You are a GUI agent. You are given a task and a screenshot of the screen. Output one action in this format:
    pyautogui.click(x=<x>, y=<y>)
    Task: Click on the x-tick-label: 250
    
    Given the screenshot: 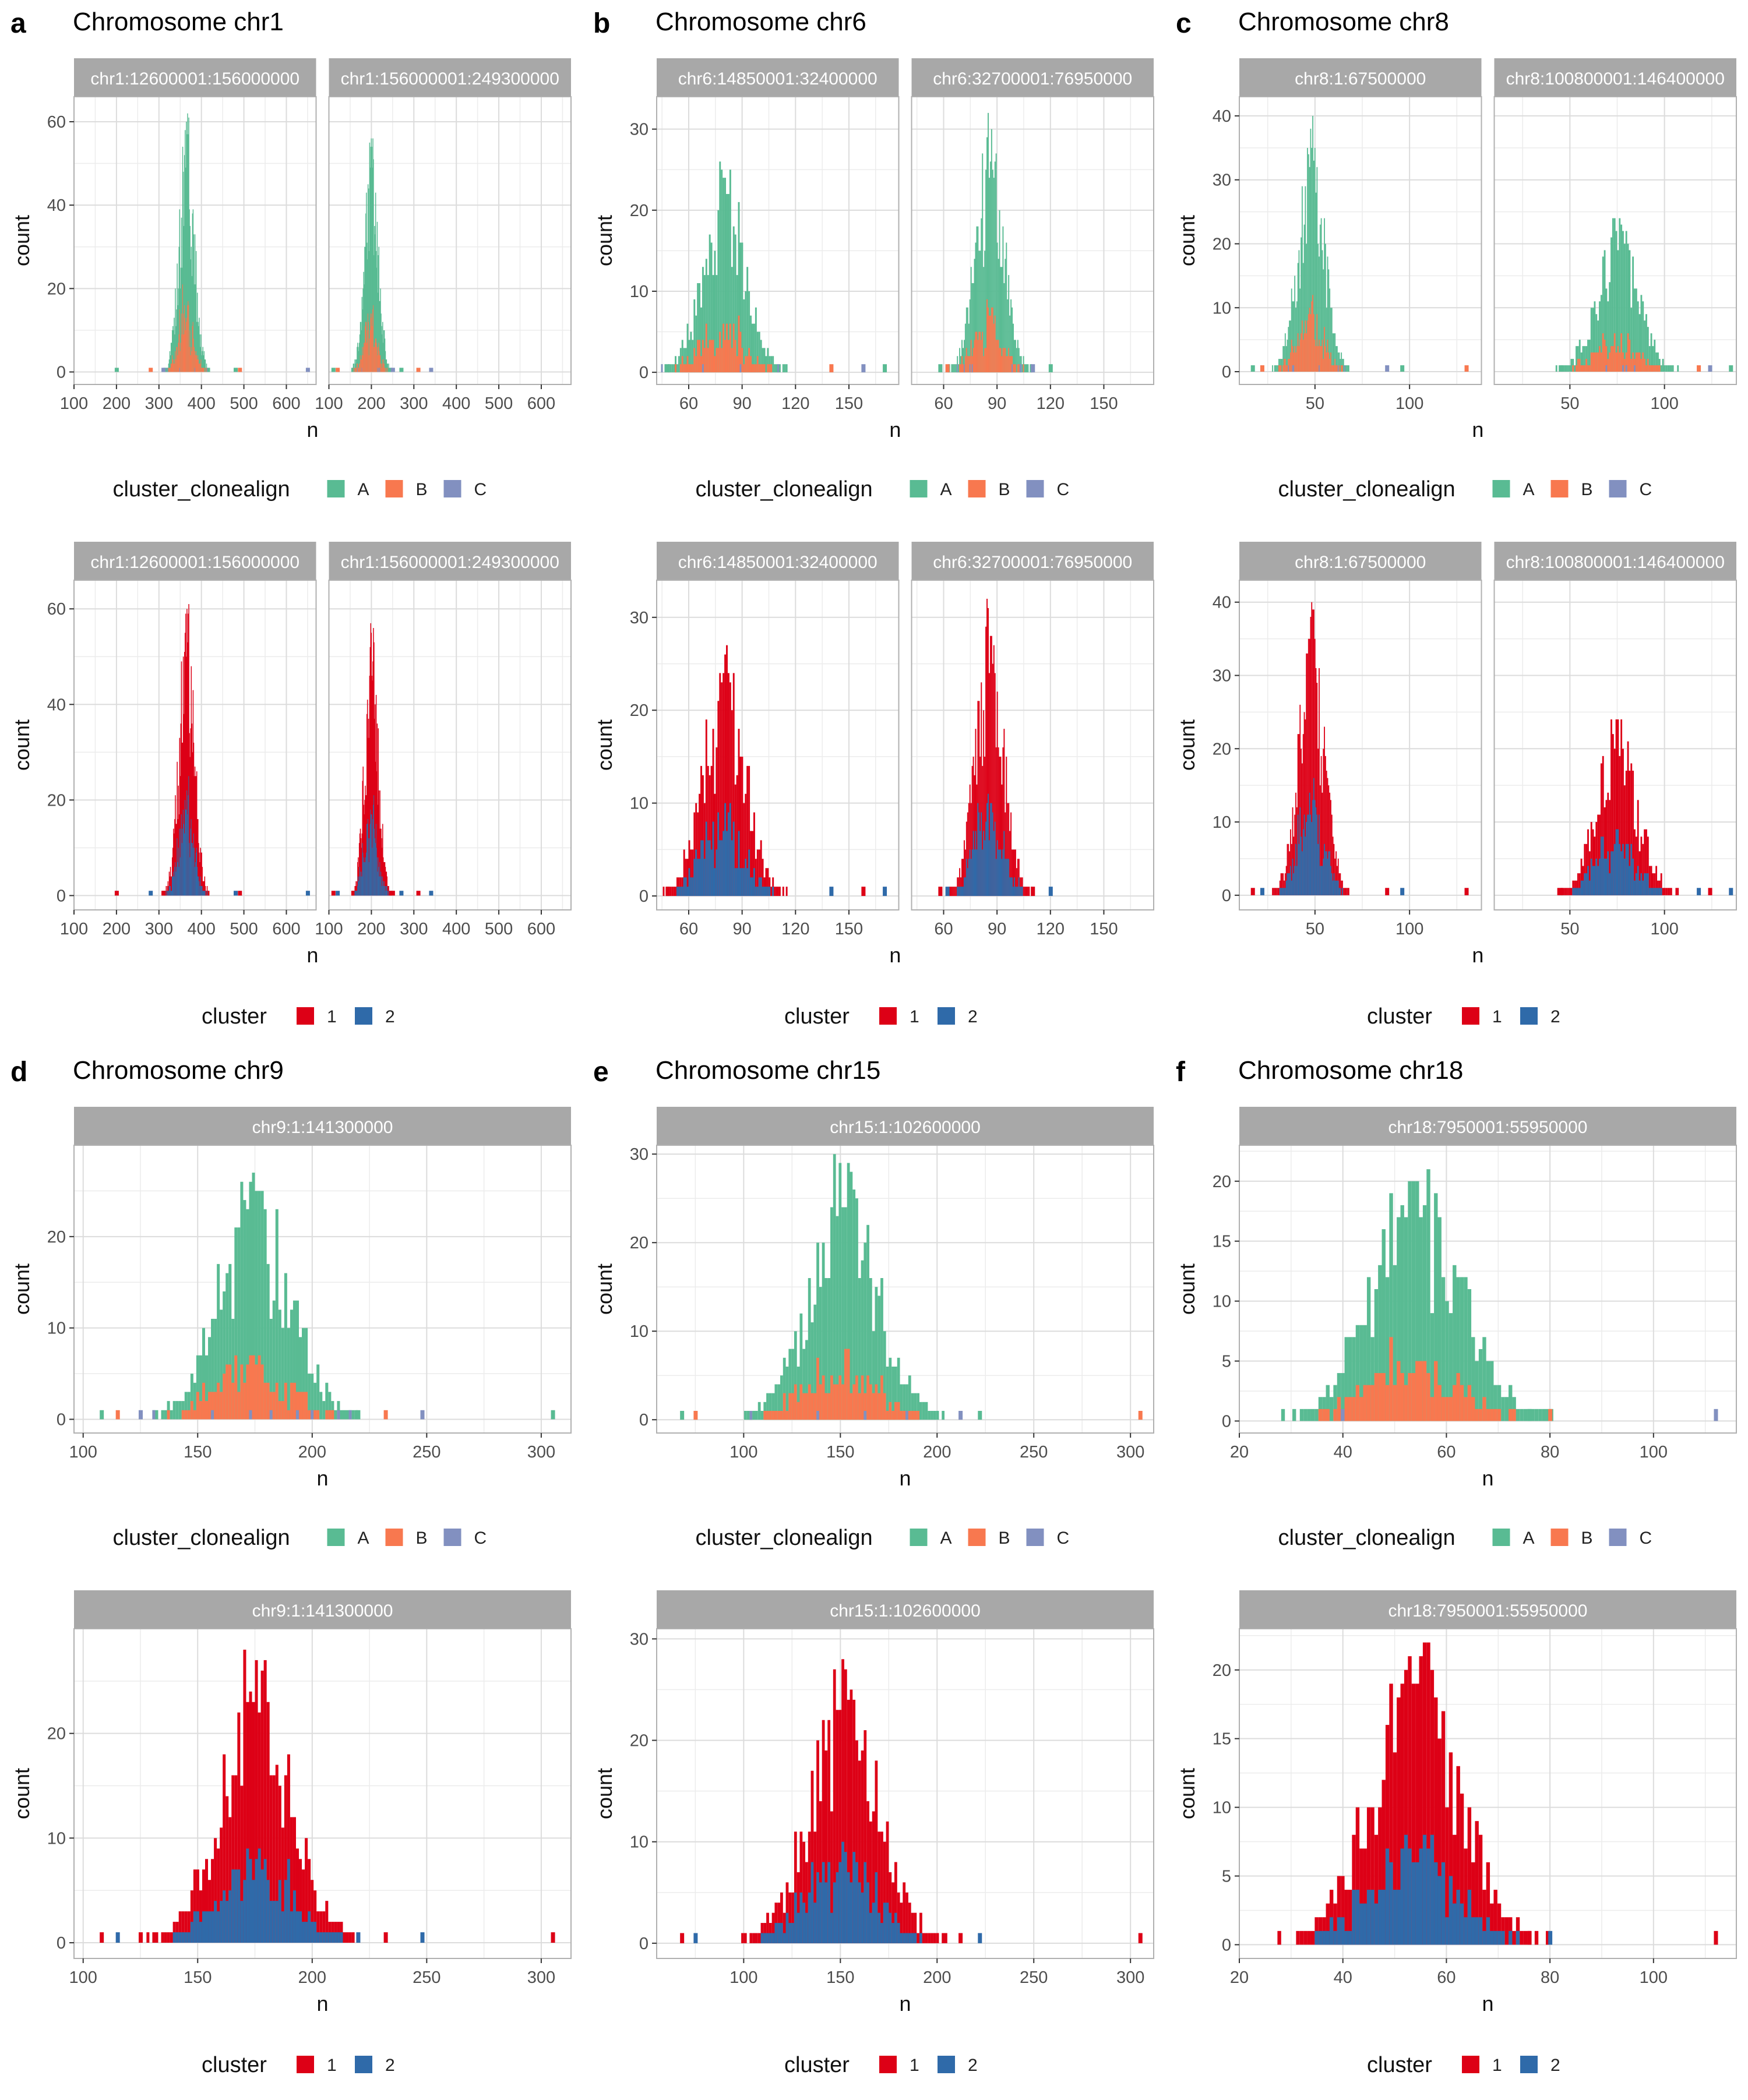 What is the action you would take?
    pyautogui.click(x=1034, y=1452)
    